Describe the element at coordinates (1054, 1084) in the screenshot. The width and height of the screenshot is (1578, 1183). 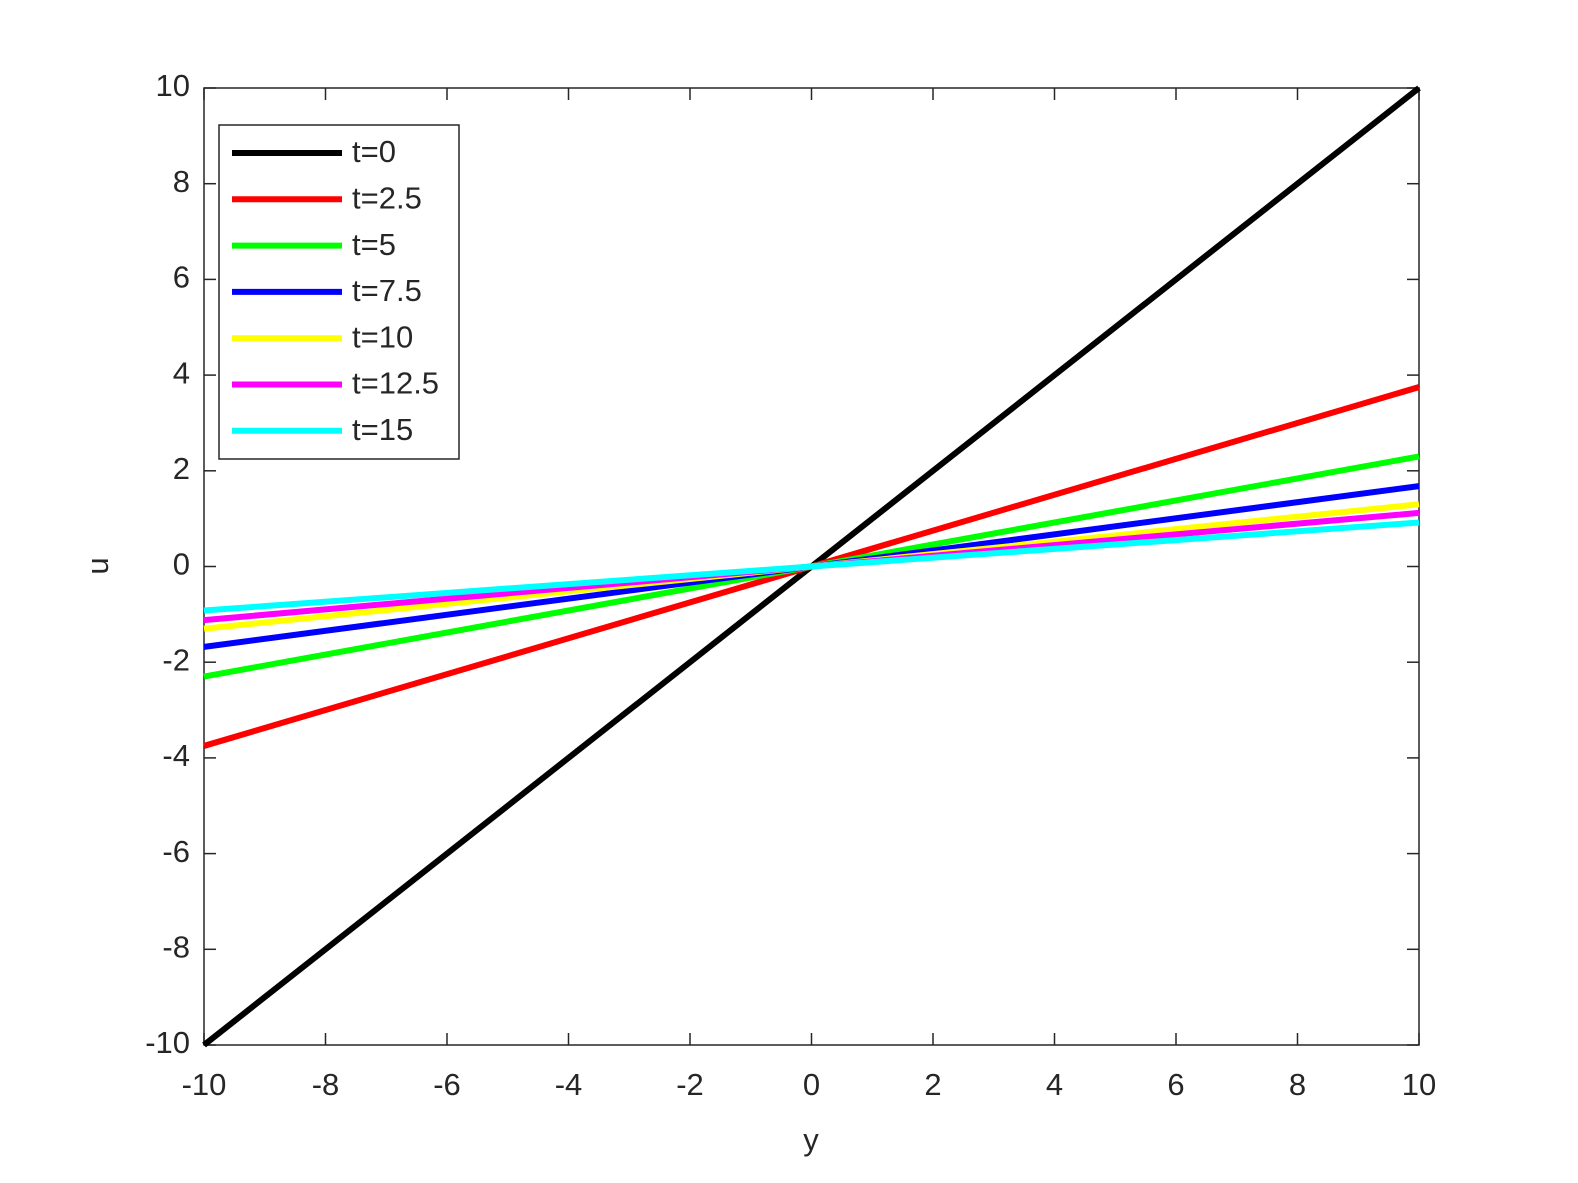
I see `x-tick-label: 4` at that location.